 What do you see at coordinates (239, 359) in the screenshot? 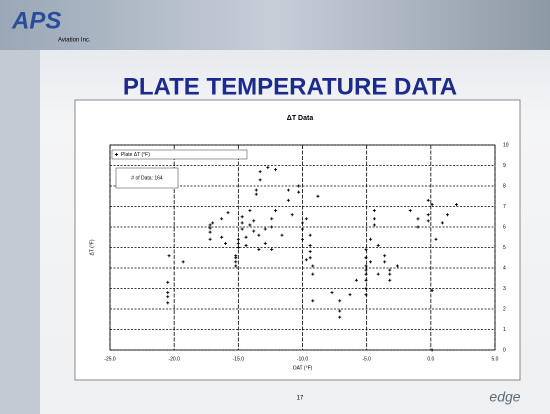
I see `x-tick-label: -15.0` at bounding box center [239, 359].